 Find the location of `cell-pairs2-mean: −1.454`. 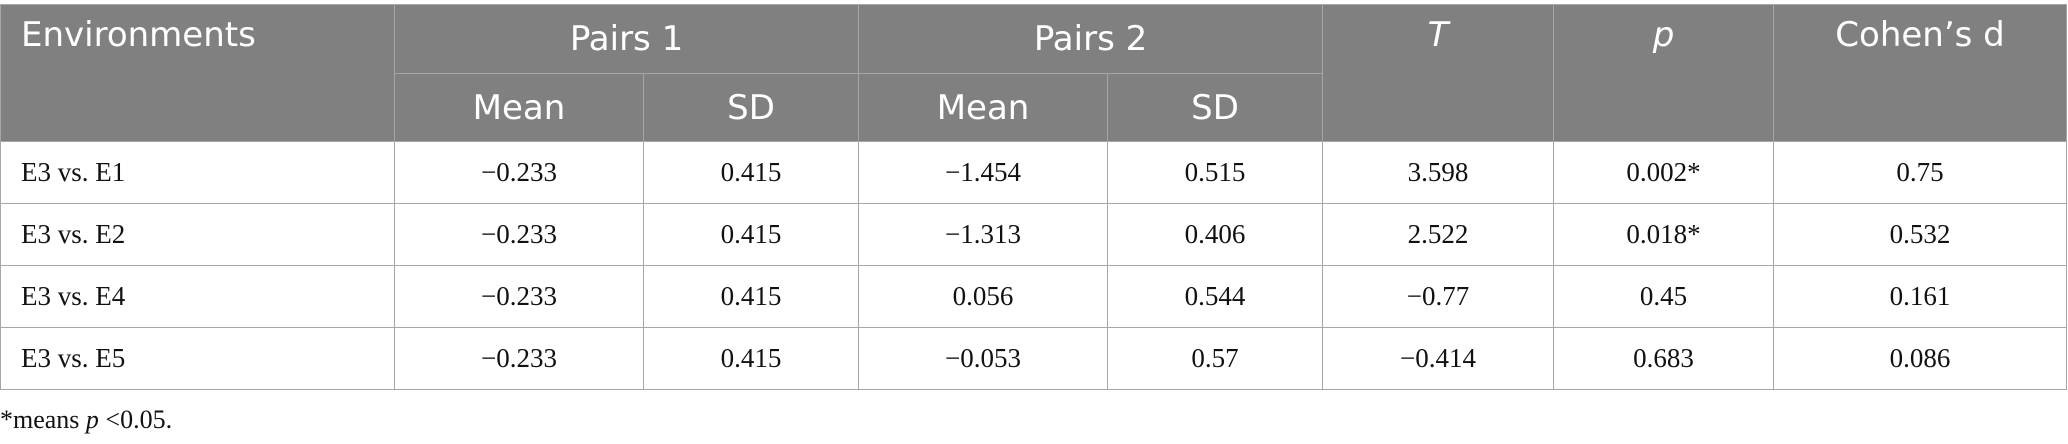

cell-pairs2-mean: −1.454 is located at coordinates (983, 172).